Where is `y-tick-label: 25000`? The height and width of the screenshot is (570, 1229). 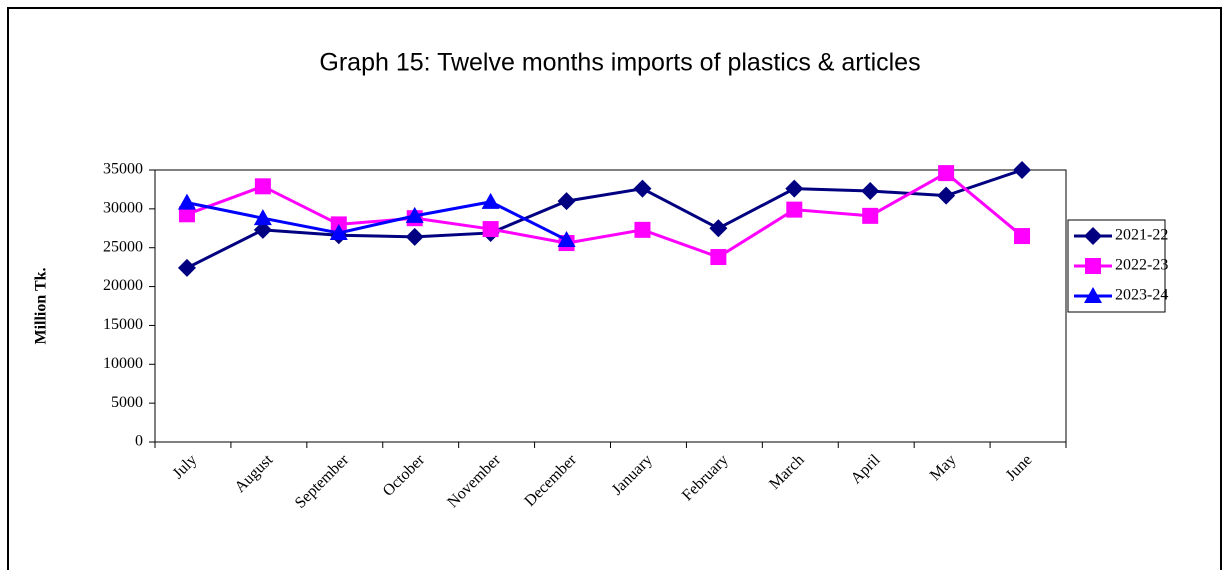 y-tick-label: 25000 is located at coordinates (123, 246).